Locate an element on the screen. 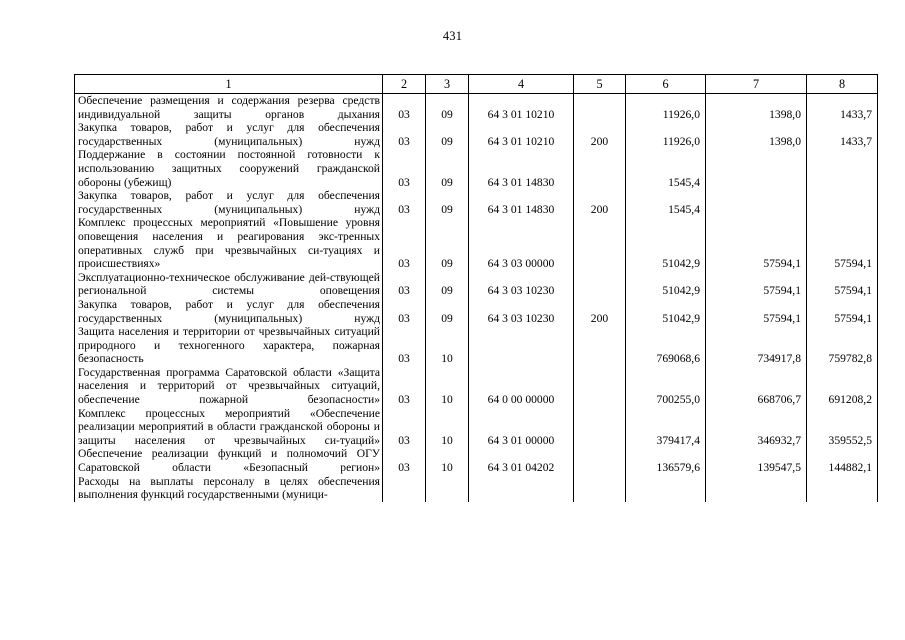  target-item-code: 64 3 01 04202 is located at coordinates (521, 461).